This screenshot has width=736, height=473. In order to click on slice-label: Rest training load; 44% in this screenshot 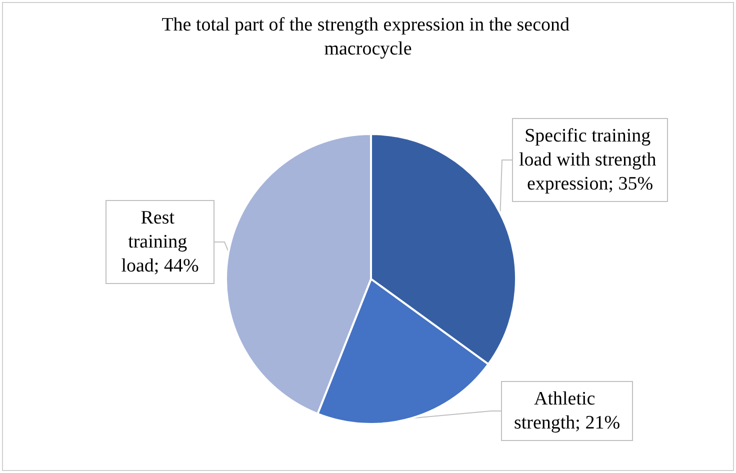, I will do `click(160, 242)`.